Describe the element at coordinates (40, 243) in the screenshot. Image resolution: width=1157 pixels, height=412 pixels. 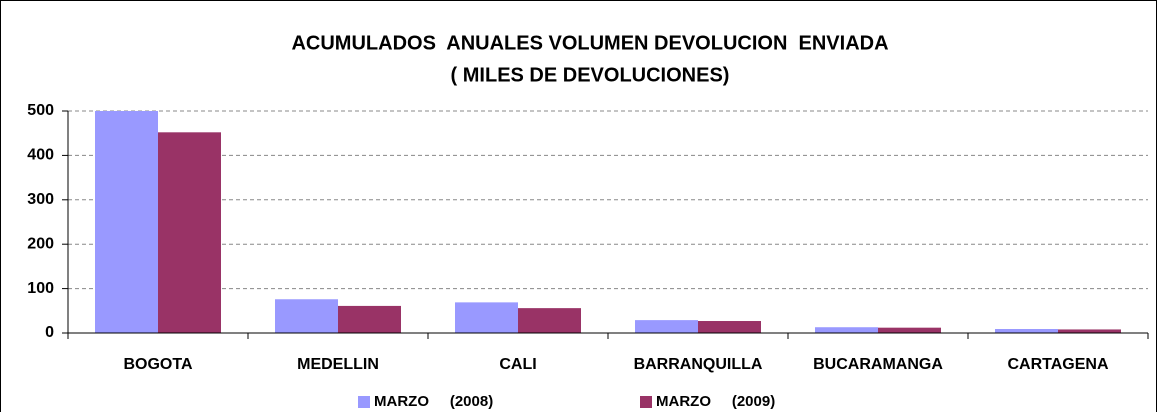
I see `y-tick-label: 200` at that location.